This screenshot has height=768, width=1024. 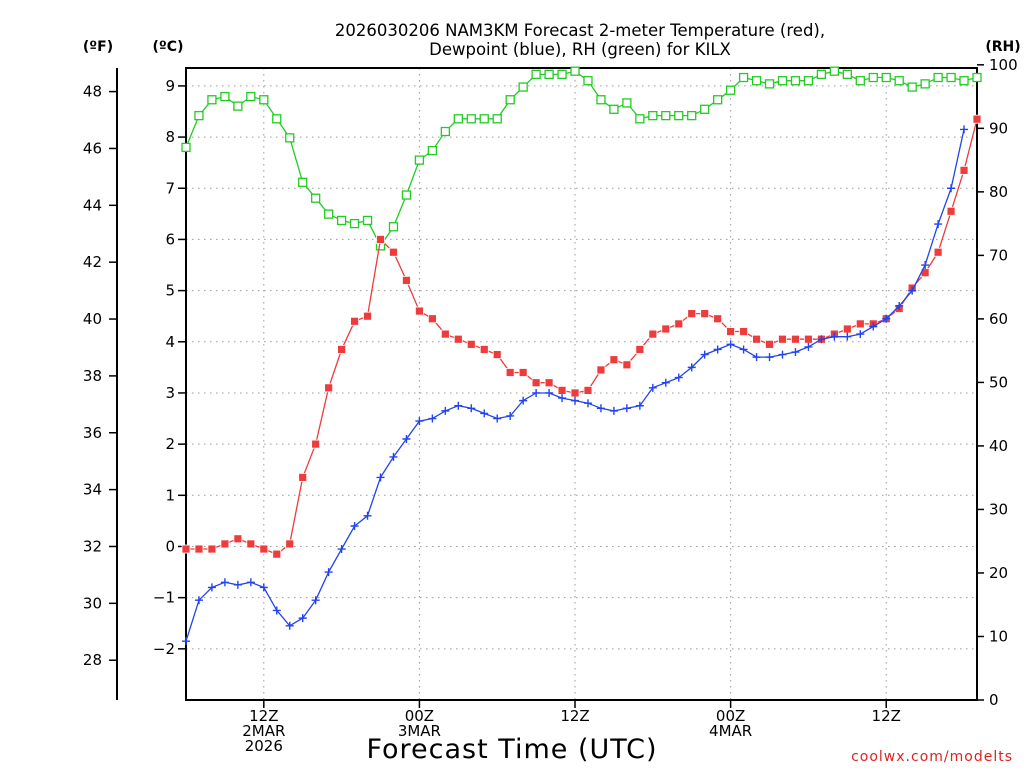 I want to click on c-tick-label-3: 3, so click(x=170, y=393).